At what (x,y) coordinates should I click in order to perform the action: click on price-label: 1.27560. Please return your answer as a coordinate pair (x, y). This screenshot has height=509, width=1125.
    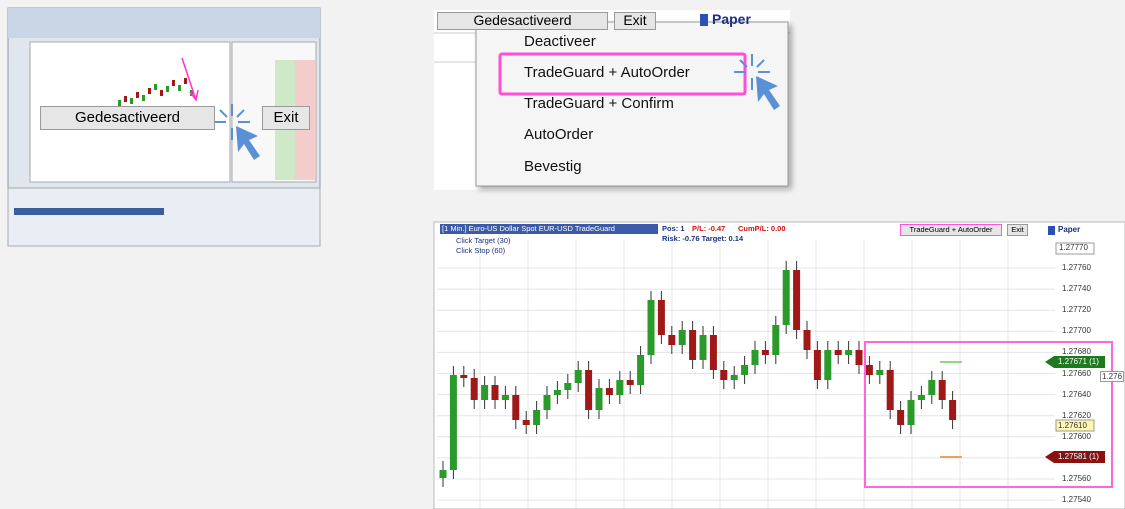
    Looking at the image, I should click on (1076, 478).